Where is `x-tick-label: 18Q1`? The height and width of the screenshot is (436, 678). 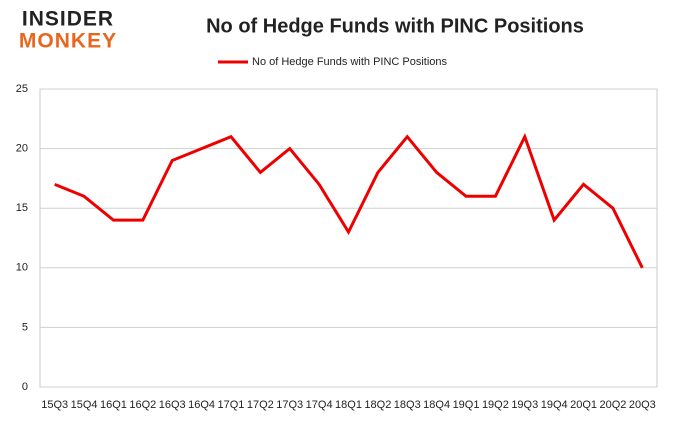
x-tick-label: 18Q1 is located at coordinates (348, 405).